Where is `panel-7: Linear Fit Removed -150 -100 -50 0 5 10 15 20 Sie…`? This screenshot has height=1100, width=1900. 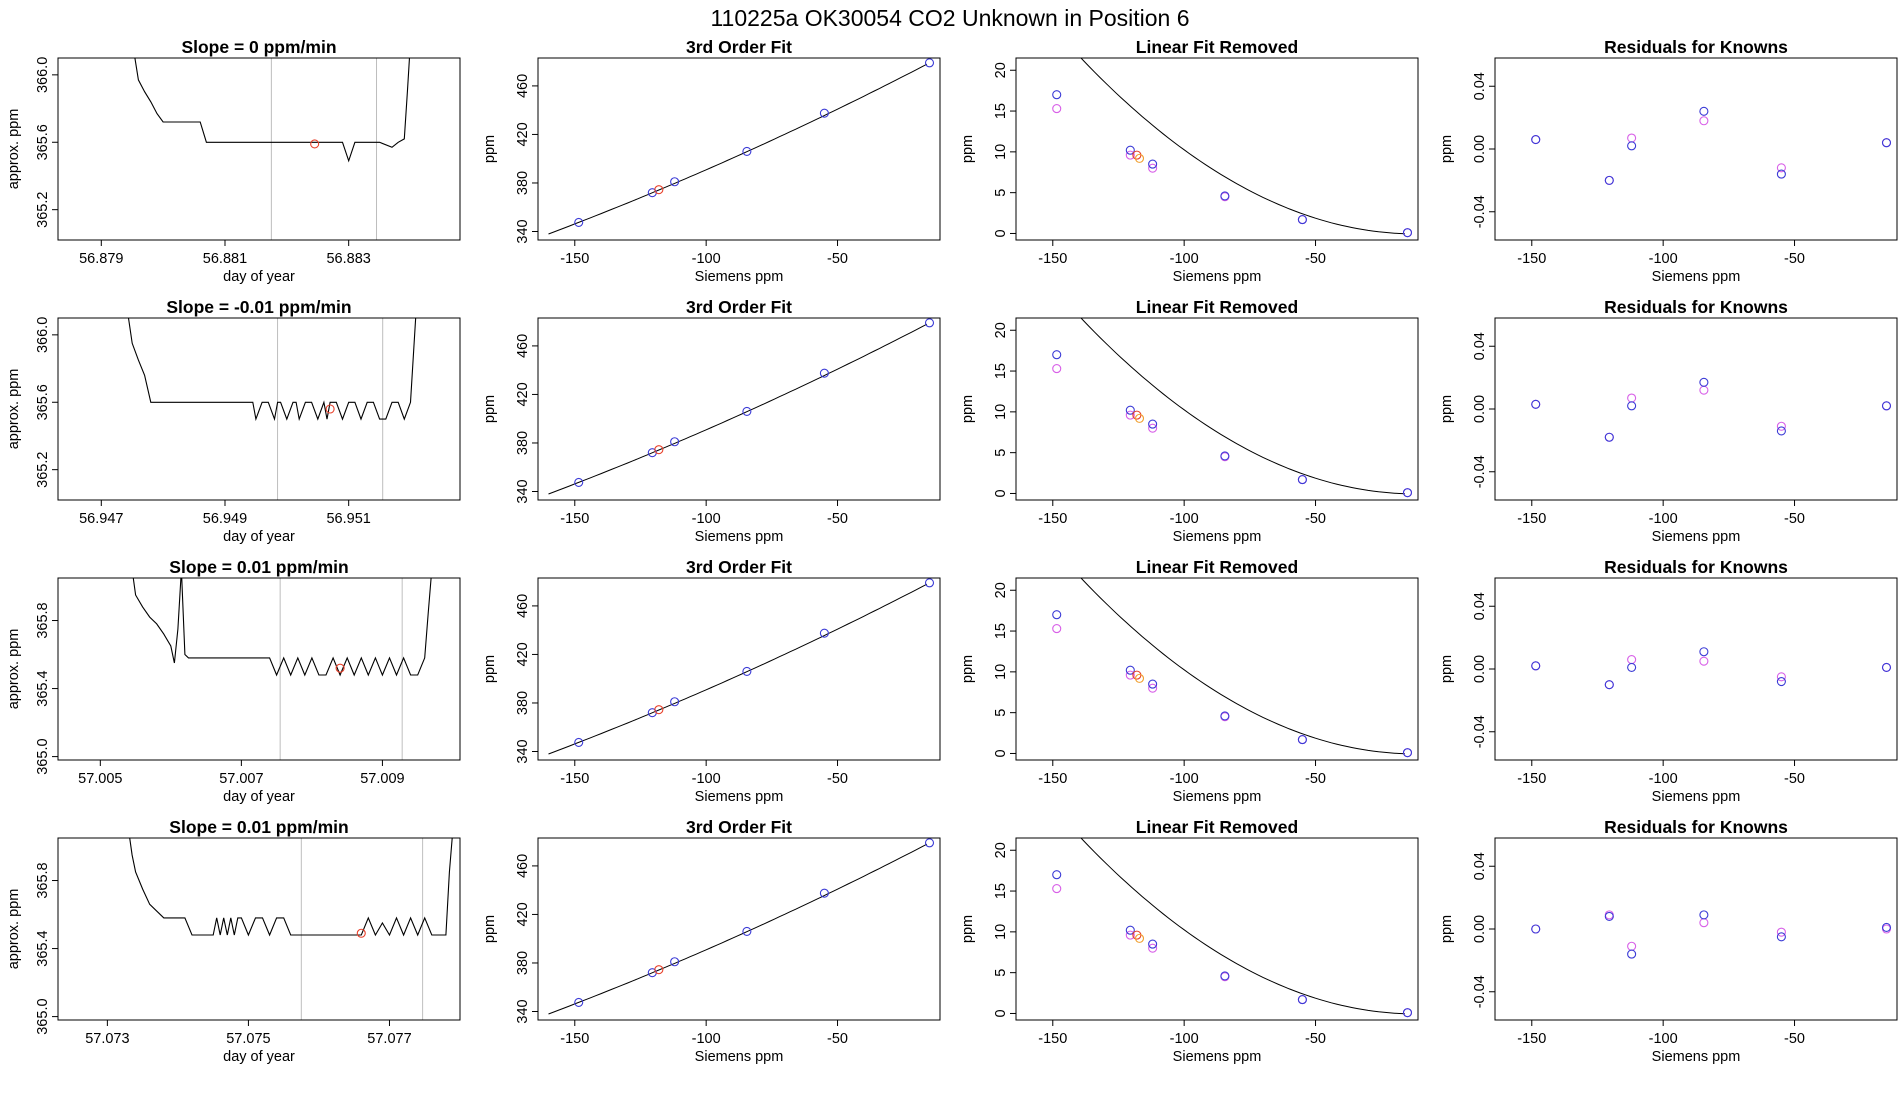
panel-7: Linear Fit Removed -150 -100 -50 0 5 10 15 20 Sie… is located at coordinates (1189, 421).